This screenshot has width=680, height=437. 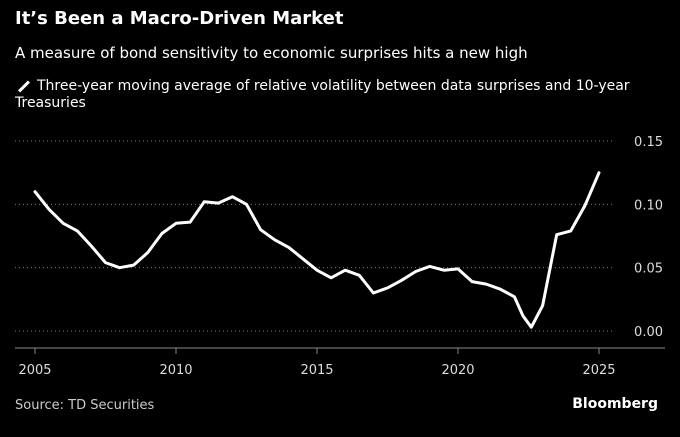 What do you see at coordinates (615, 404) in the screenshot?
I see `bloomberg-logo: Bloomberg` at bounding box center [615, 404].